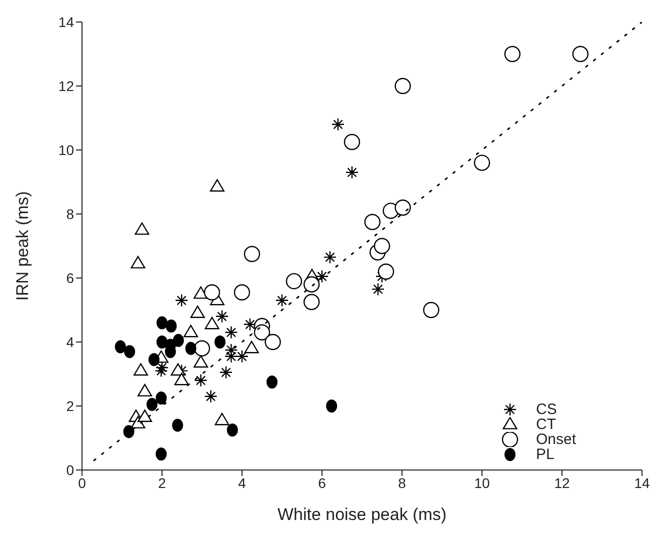 This screenshot has width=658, height=534. I want to click on y-tick-label: 0, so click(70, 470).